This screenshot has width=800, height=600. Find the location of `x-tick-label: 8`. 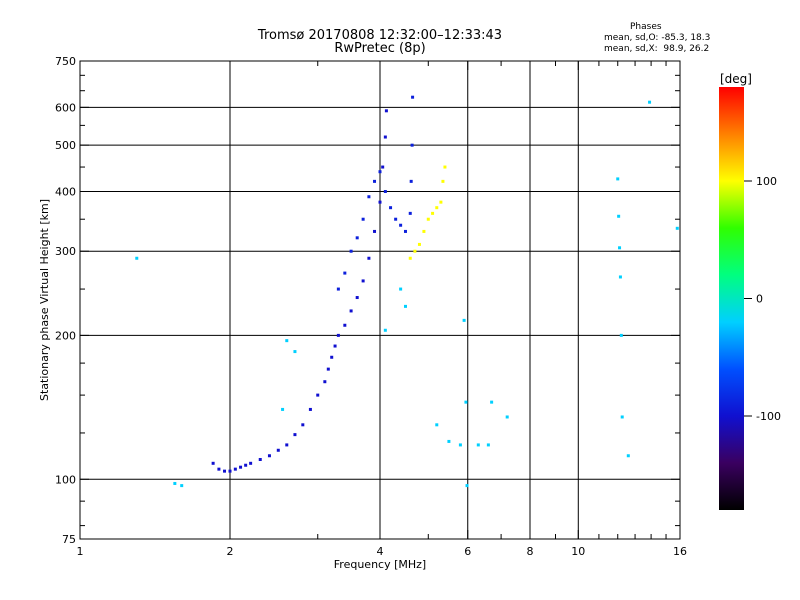

x-tick-label: 8 is located at coordinates (530, 551).